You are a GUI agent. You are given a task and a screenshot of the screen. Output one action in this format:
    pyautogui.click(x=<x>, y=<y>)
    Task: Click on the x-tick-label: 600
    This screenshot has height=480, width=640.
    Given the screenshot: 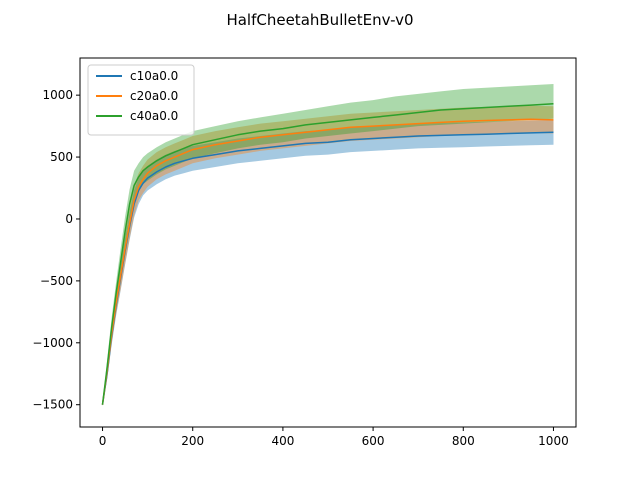 What is the action you would take?
    pyautogui.click(x=373, y=441)
    